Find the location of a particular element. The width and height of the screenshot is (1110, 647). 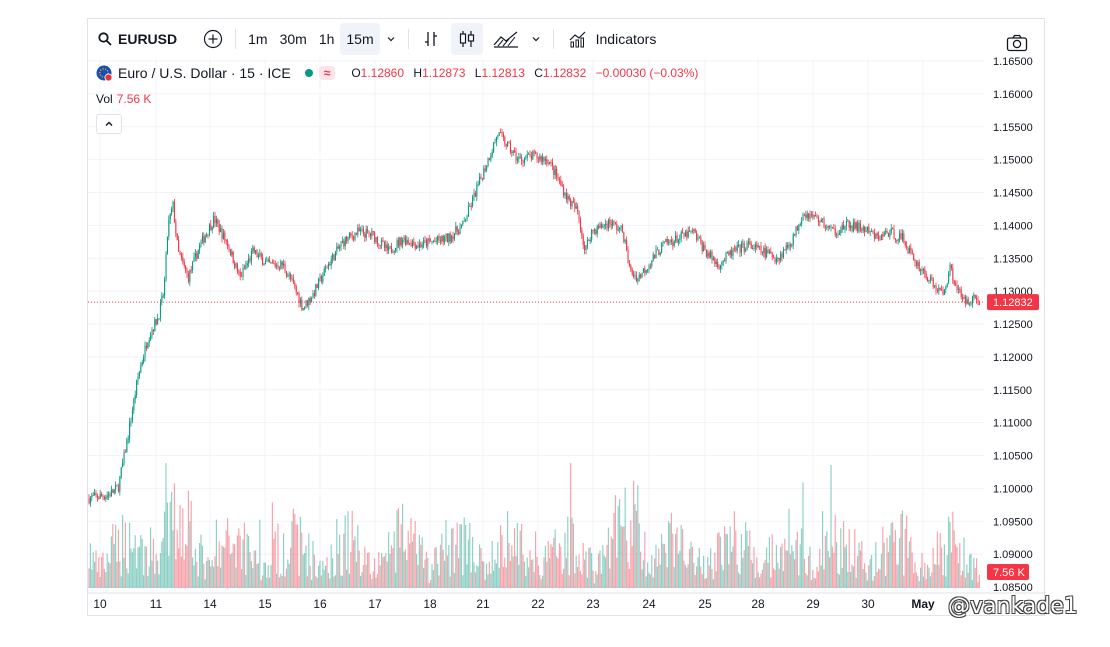

interval-dropdown is located at coordinates (391, 39).